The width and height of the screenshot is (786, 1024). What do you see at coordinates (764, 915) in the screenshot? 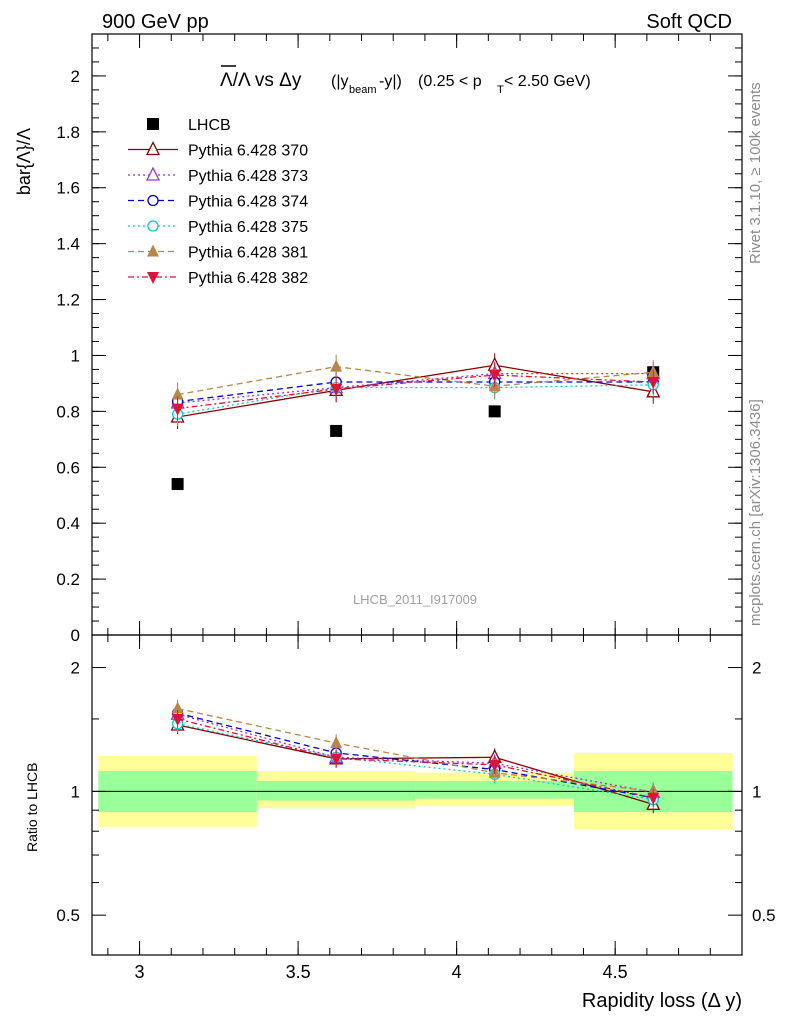
I see `ratio-y-tick-label-right: 0.5` at bounding box center [764, 915].